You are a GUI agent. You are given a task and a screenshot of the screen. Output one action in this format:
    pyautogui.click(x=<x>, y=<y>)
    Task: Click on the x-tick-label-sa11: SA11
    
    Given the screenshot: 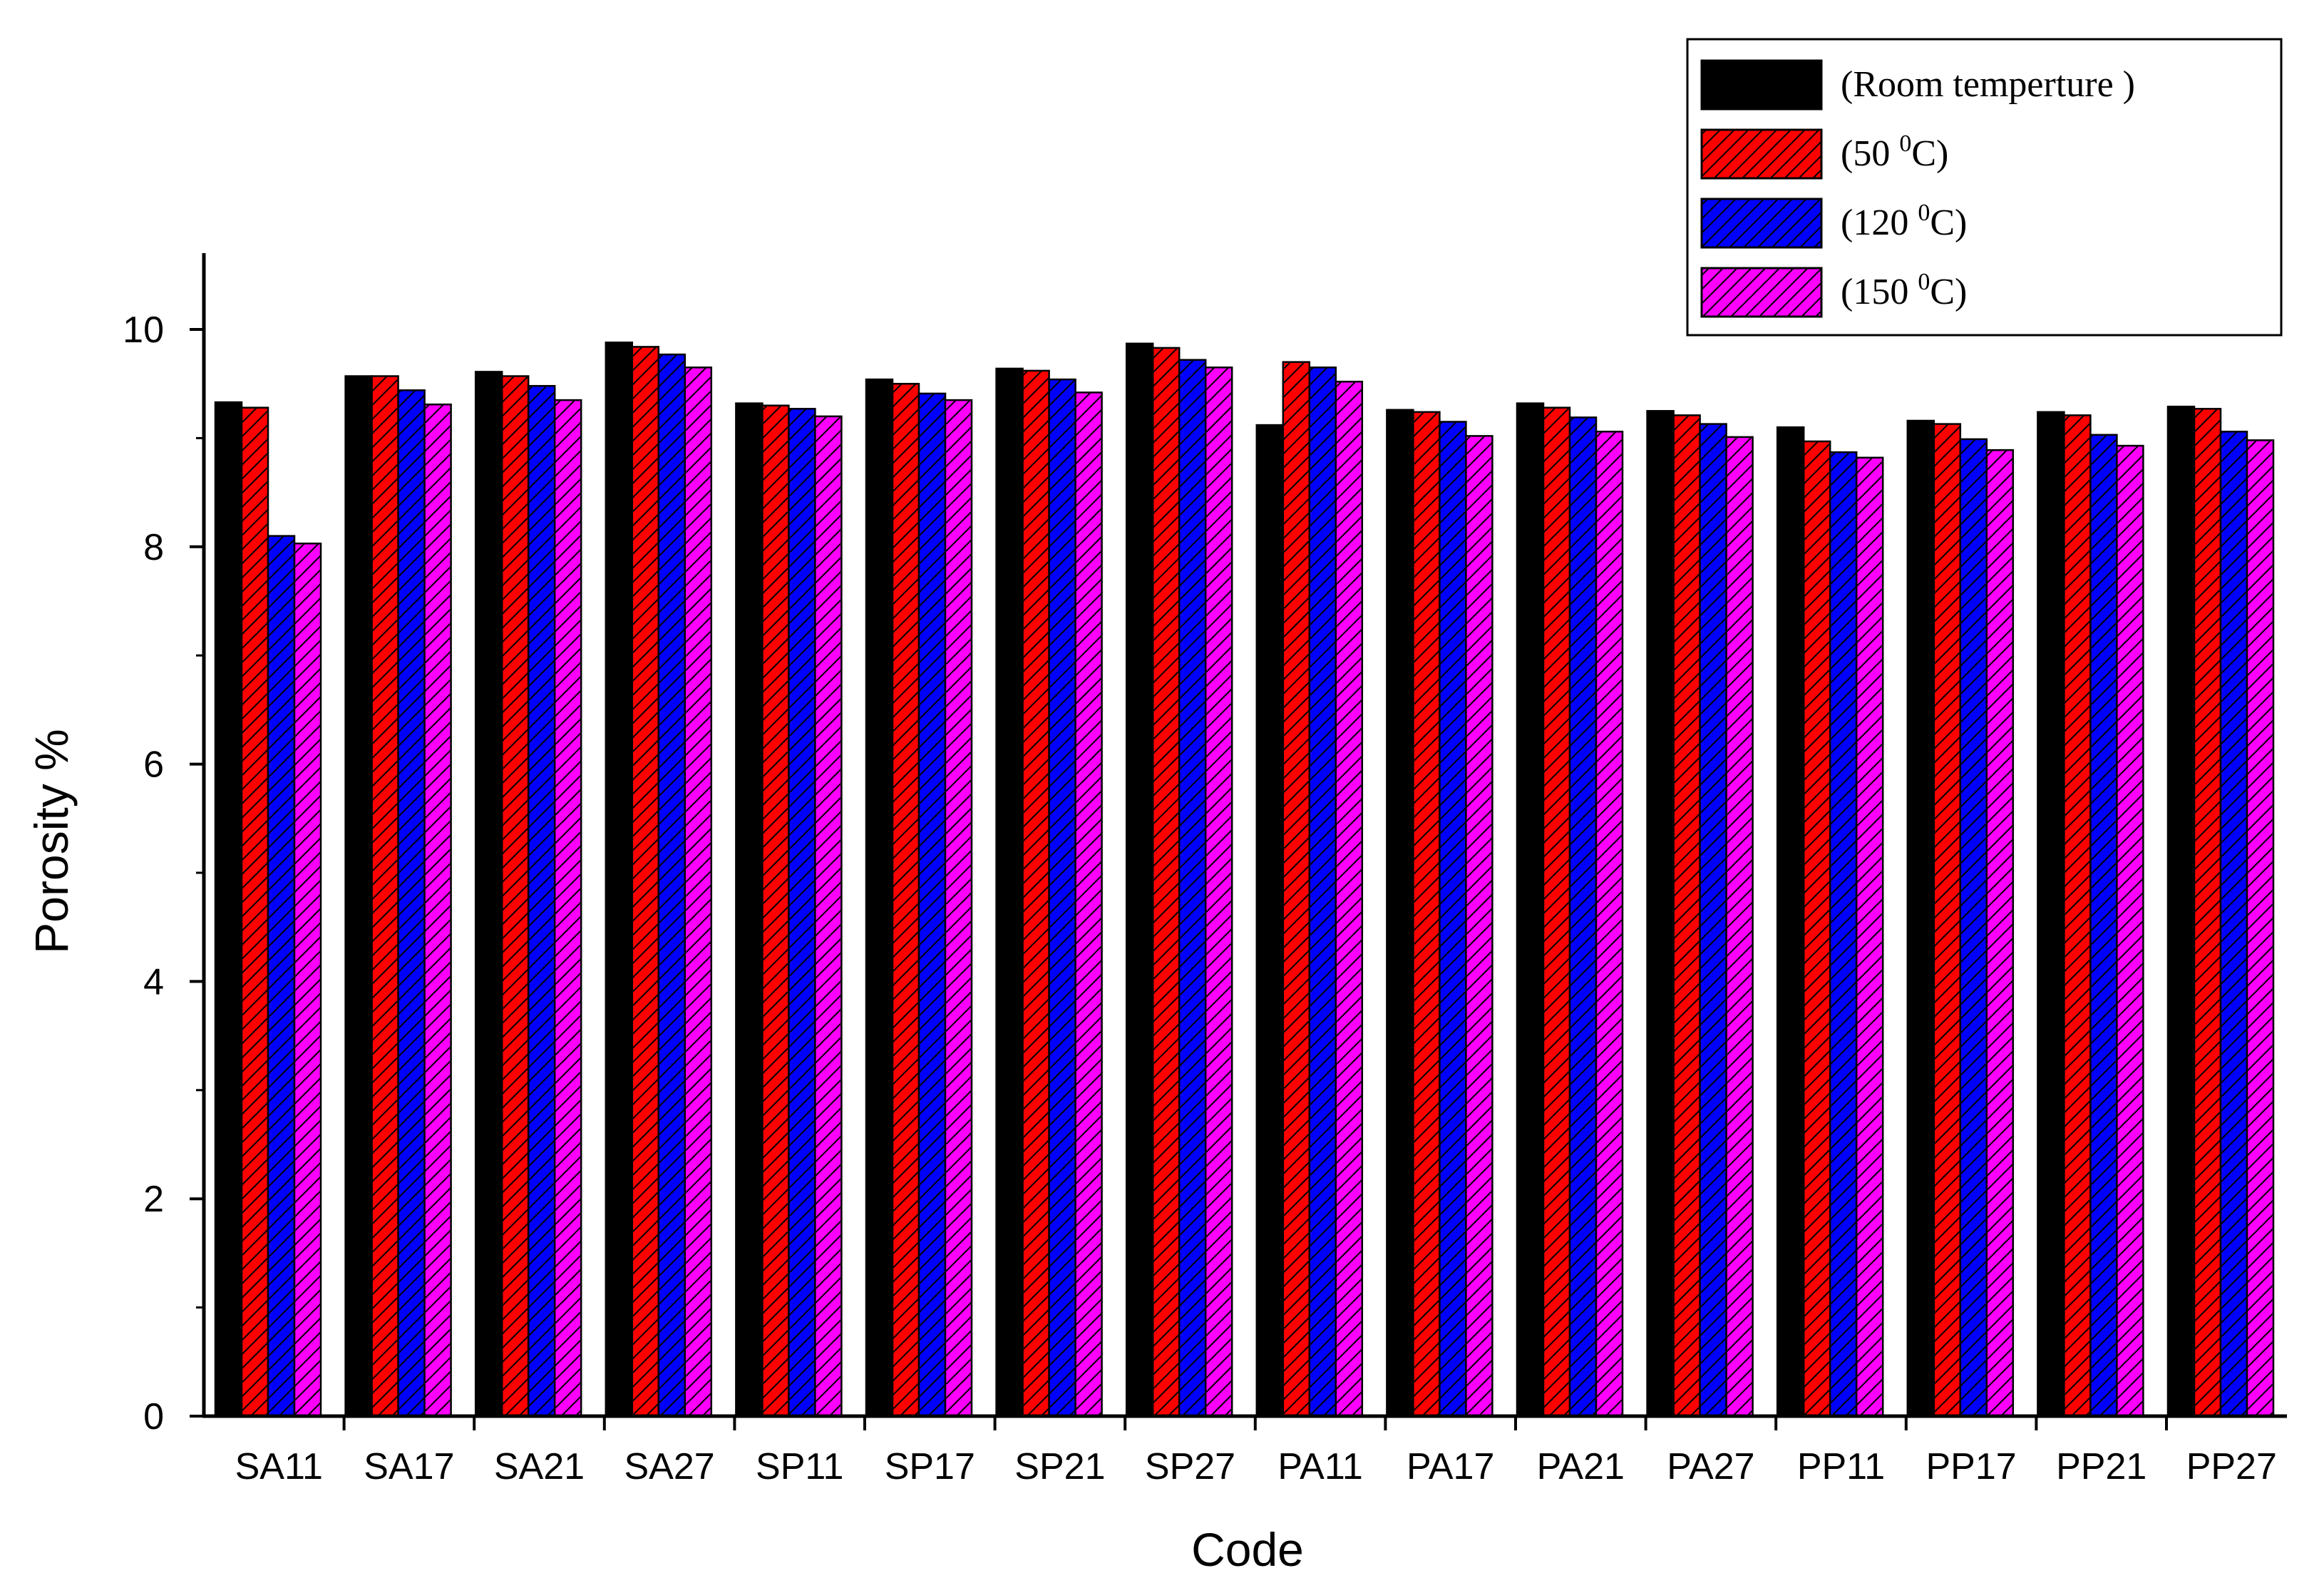 What is the action you would take?
    pyautogui.click(x=279, y=1466)
    